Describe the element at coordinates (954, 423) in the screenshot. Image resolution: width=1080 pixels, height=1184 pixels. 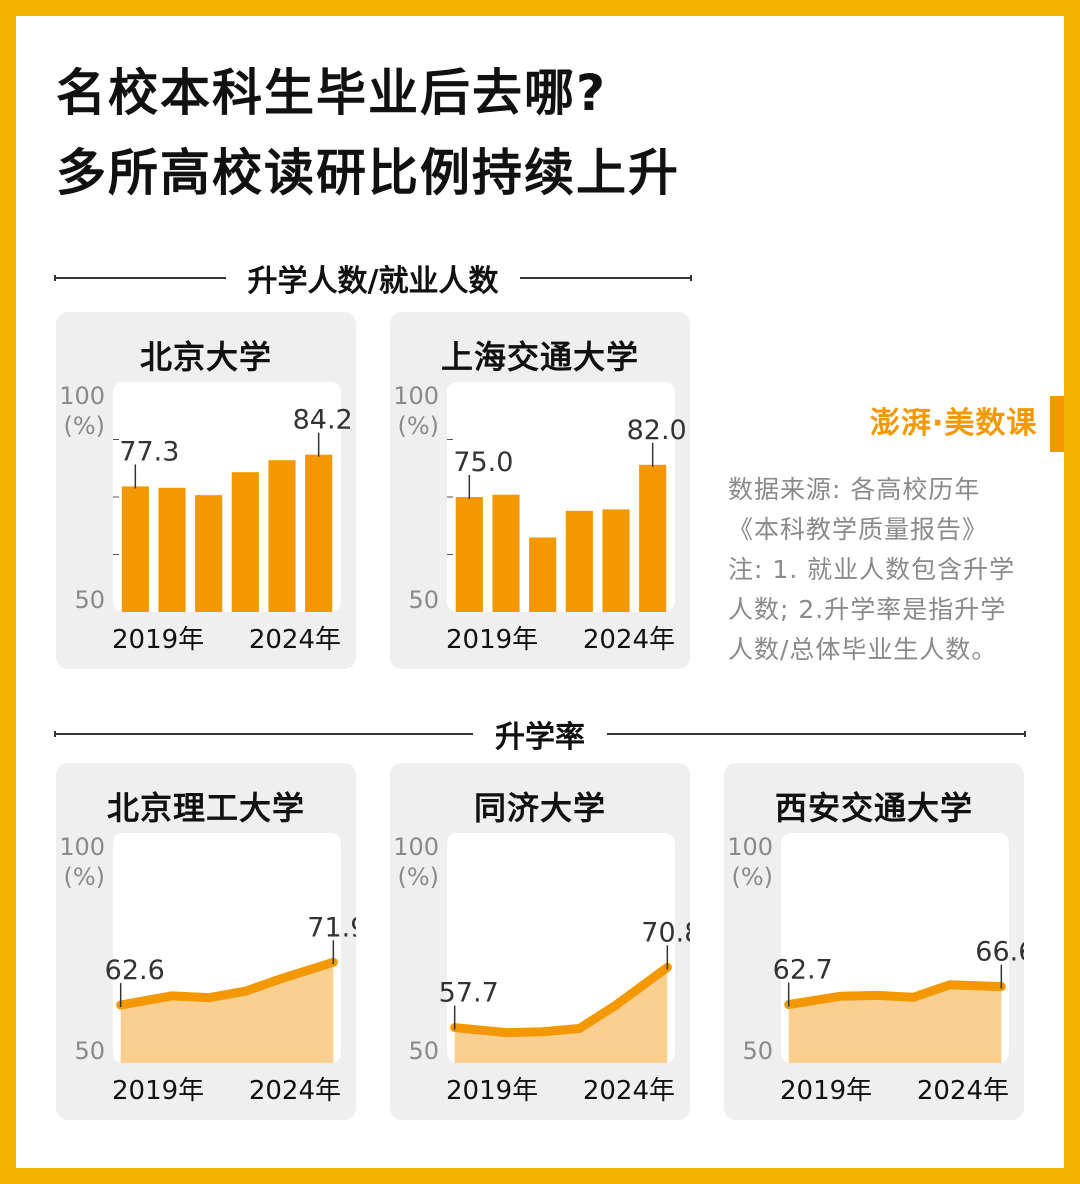
I see `brand-logo-text: 澎湃·美数课` at that location.